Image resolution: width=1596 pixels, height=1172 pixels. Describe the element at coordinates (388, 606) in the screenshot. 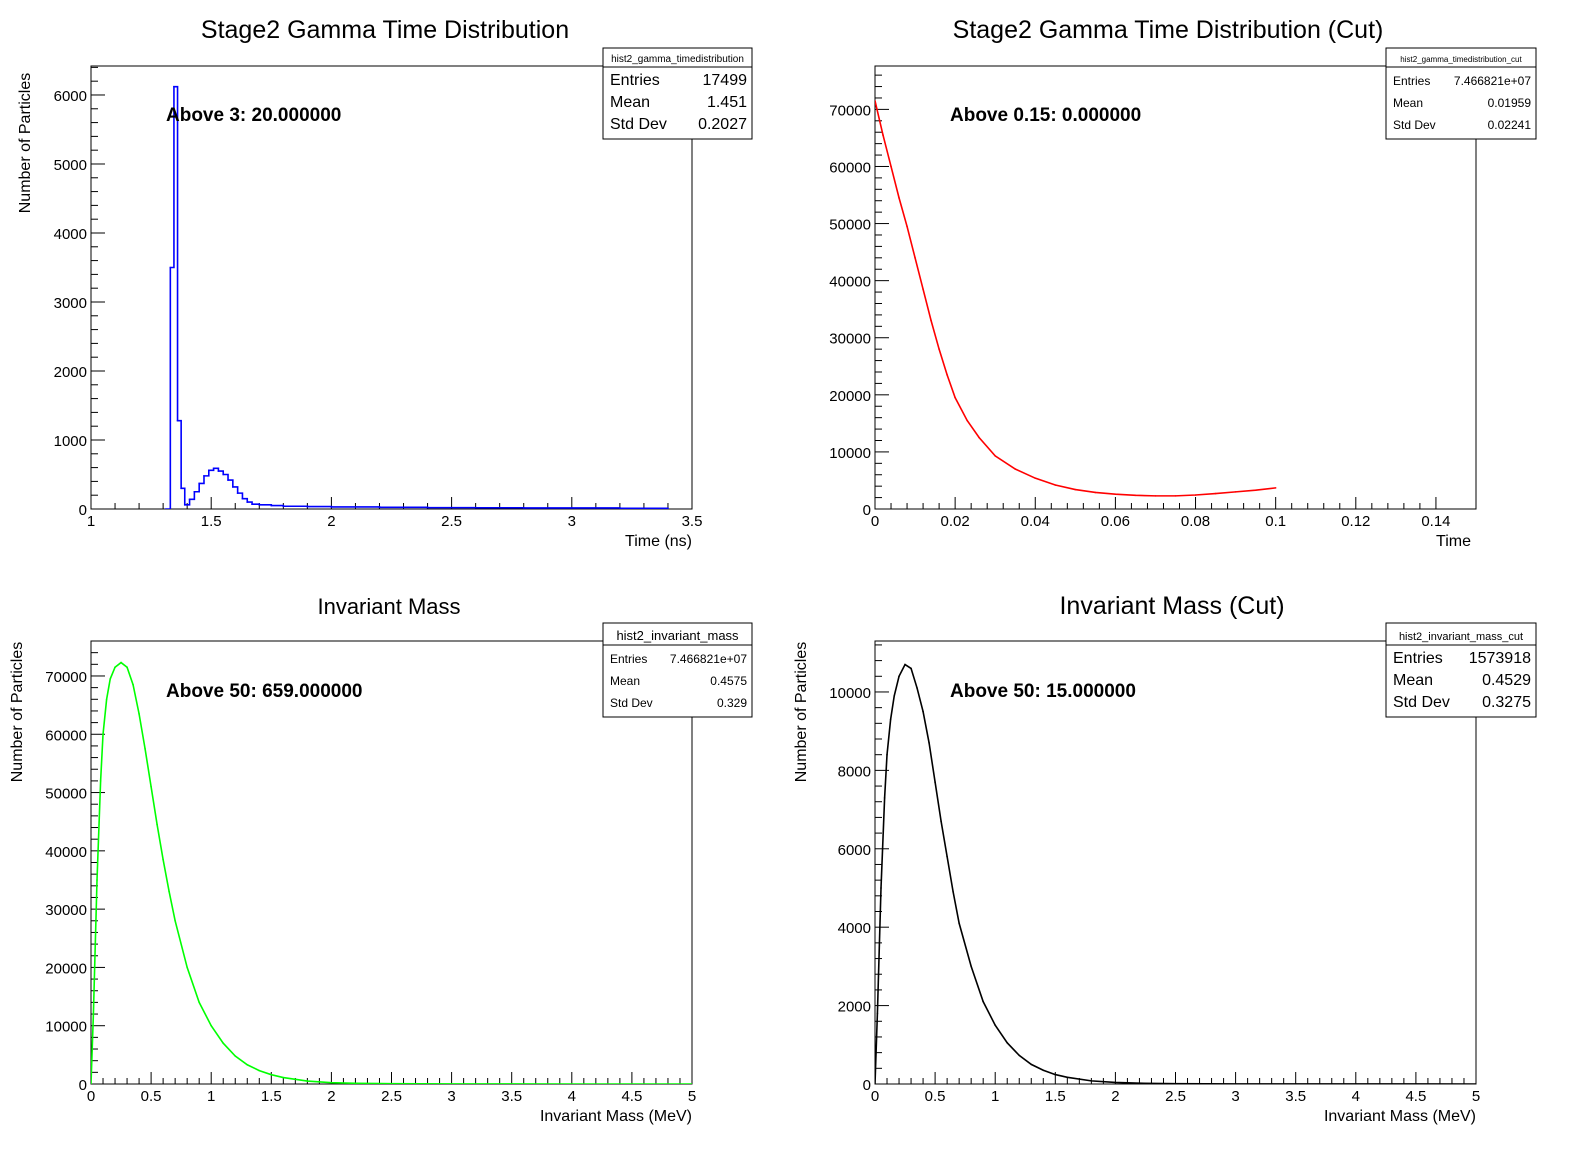

I see `chart-title: Invariant Mass` at that location.